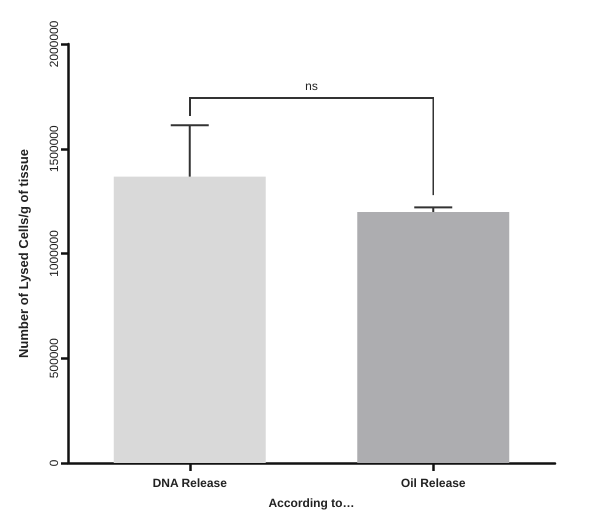 This screenshot has width=592, height=522. Describe the element at coordinates (54, 44) in the screenshot. I see `y-tick-label: 2000000` at that location.